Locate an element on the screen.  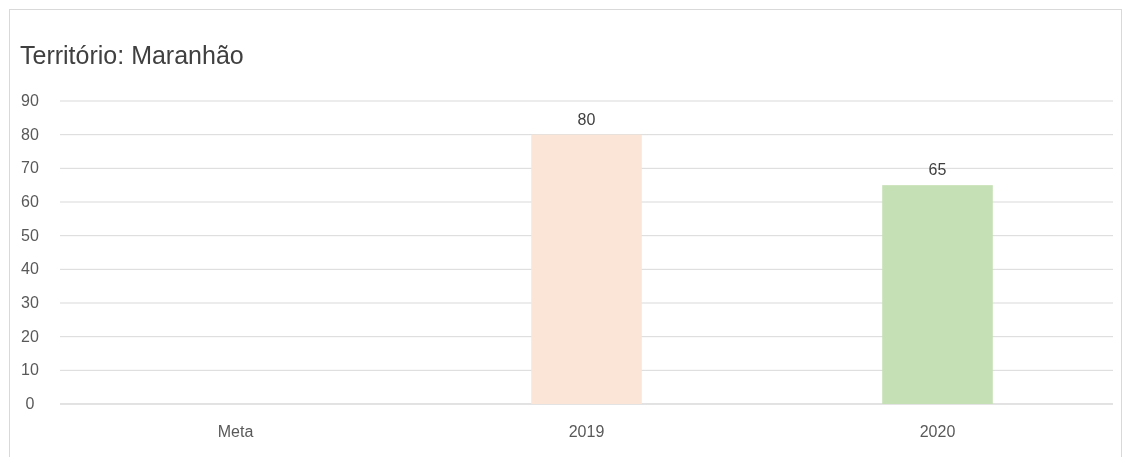
y-tick-label: 90 is located at coordinates (30, 100).